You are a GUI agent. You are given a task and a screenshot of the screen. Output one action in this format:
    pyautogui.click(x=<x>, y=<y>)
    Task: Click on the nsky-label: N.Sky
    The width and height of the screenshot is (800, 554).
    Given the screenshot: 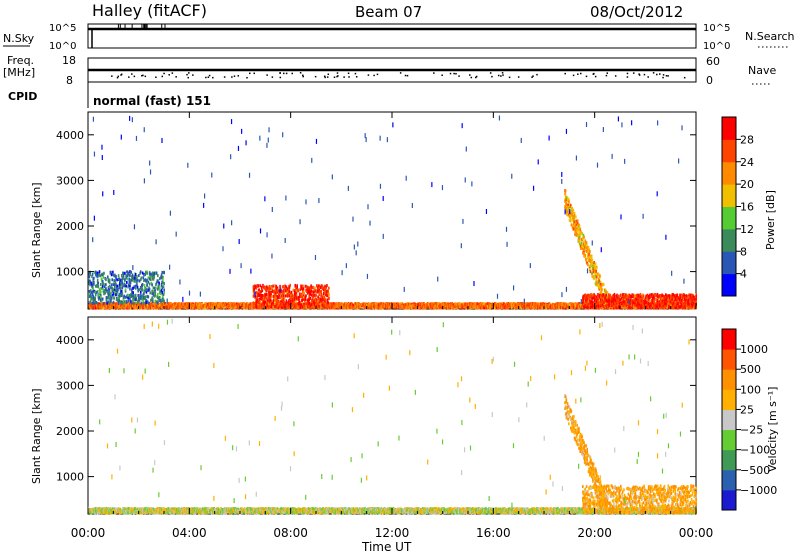 What is the action you would take?
    pyautogui.click(x=19, y=38)
    